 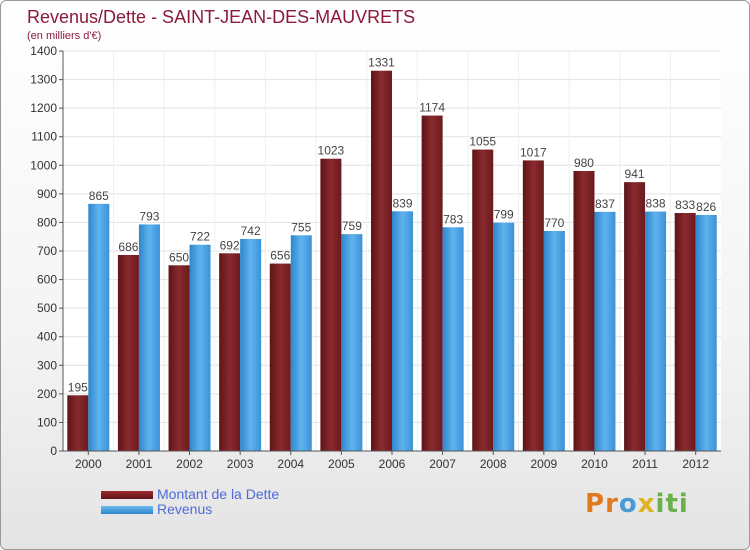 What do you see at coordinates (47, 280) in the screenshot?
I see `y-tick-label: 600` at bounding box center [47, 280].